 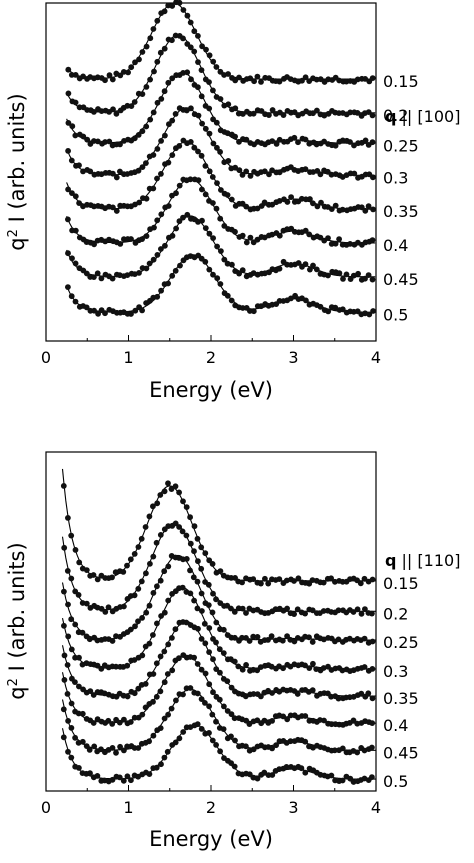 I want to click on legend-rest-top: || [100], so click(x=428, y=116).